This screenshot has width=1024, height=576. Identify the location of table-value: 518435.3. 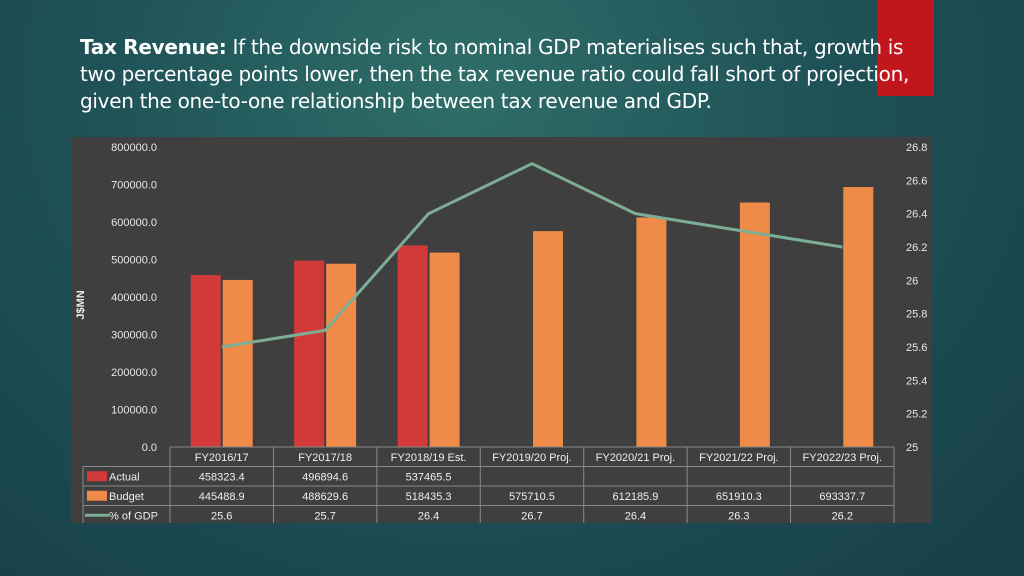
(429, 497).